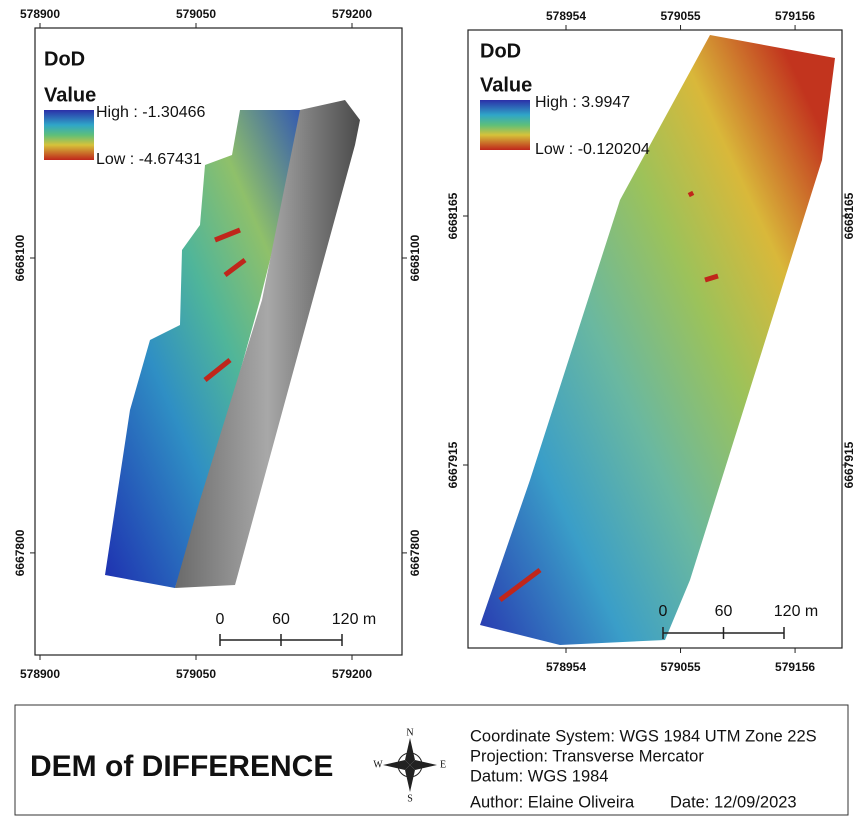 The width and height of the screenshot is (858, 829). What do you see at coordinates (409, 732) in the screenshot?
I see `compass-n: N` at bounding box center [409, 732].